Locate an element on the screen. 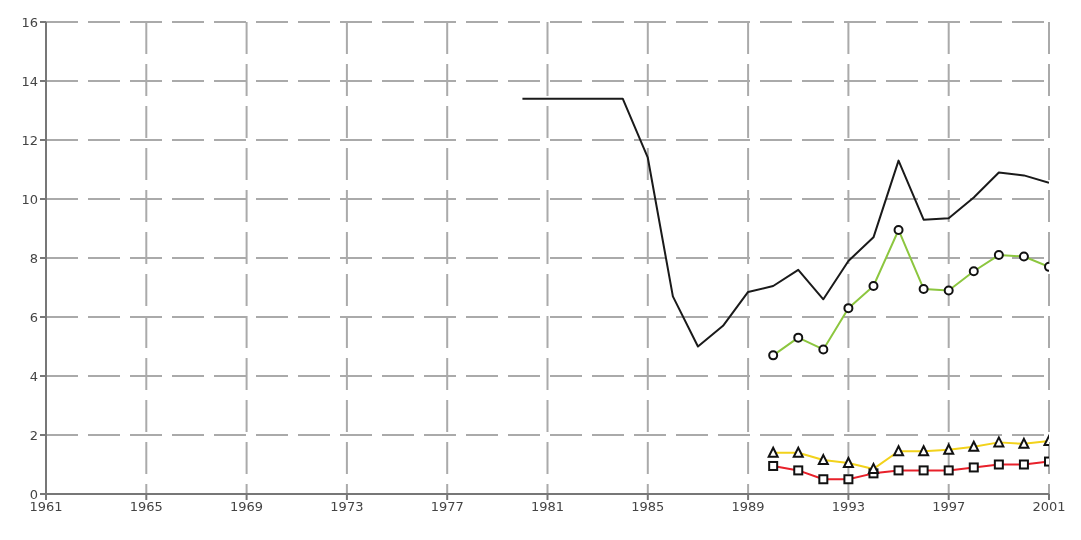  x-tick-label: 1997 is located at coordinates (949, 507).